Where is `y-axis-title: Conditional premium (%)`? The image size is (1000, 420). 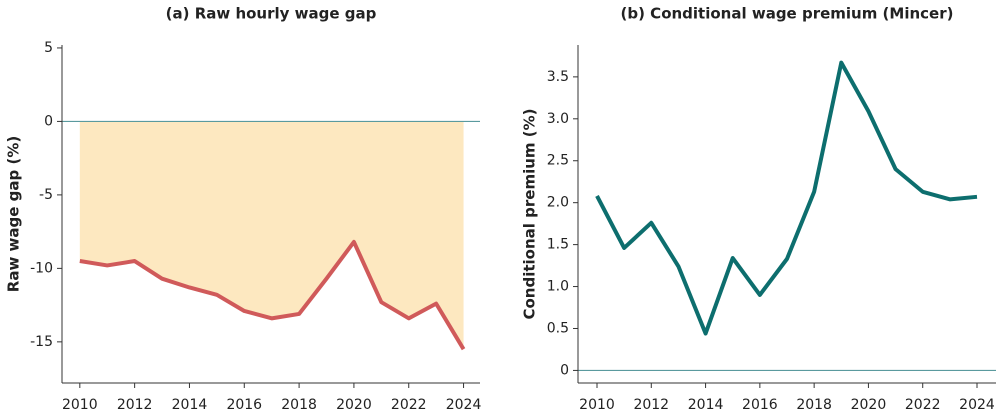
y-axis-title: Conditional premium (%) is located at coordinates (530, 213).